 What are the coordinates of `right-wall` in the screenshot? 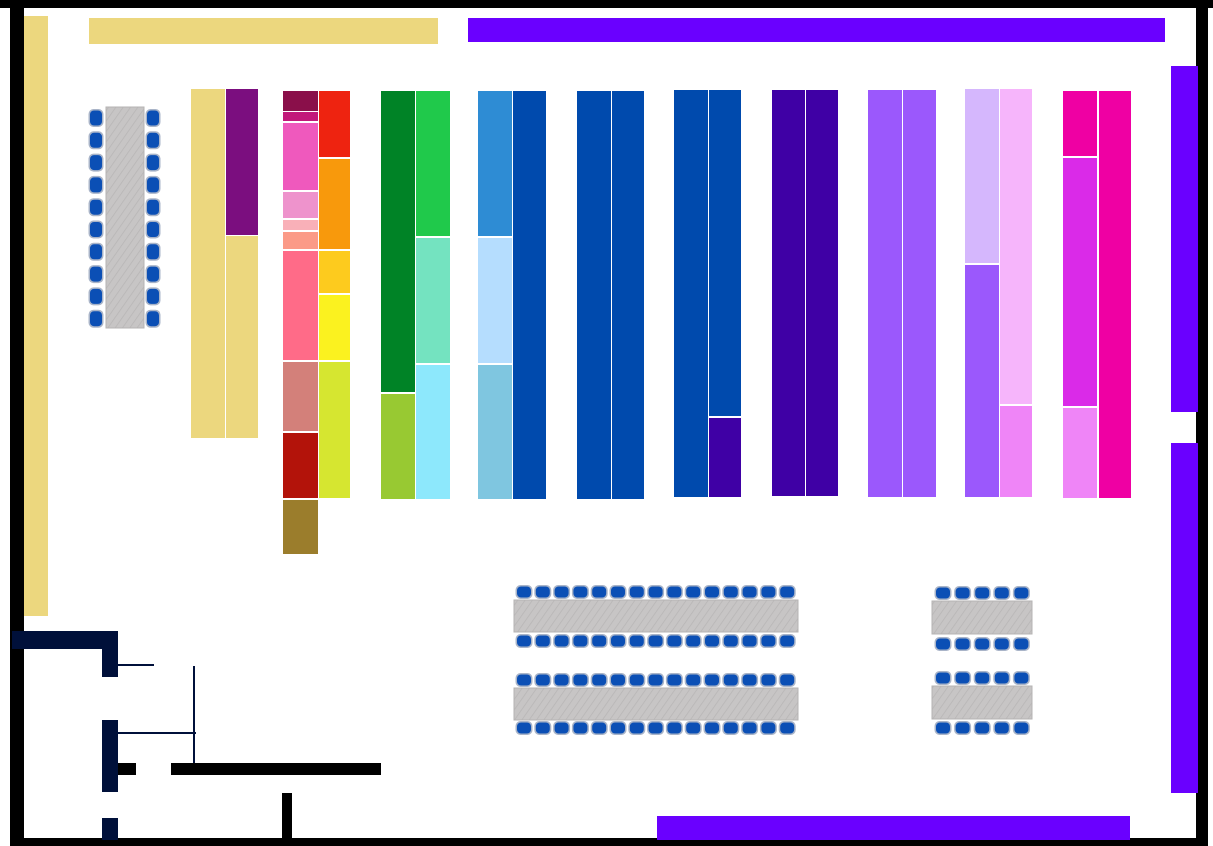 It's located at (1202, 427).